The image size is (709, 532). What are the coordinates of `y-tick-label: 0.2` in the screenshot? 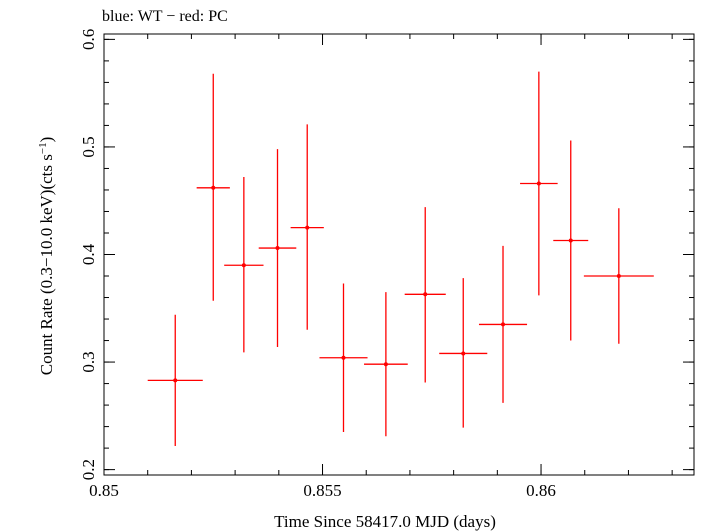 It's located at (88, 469).